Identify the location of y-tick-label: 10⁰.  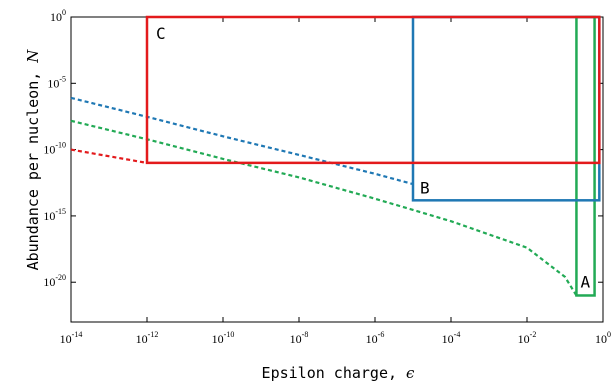
(58, 16).